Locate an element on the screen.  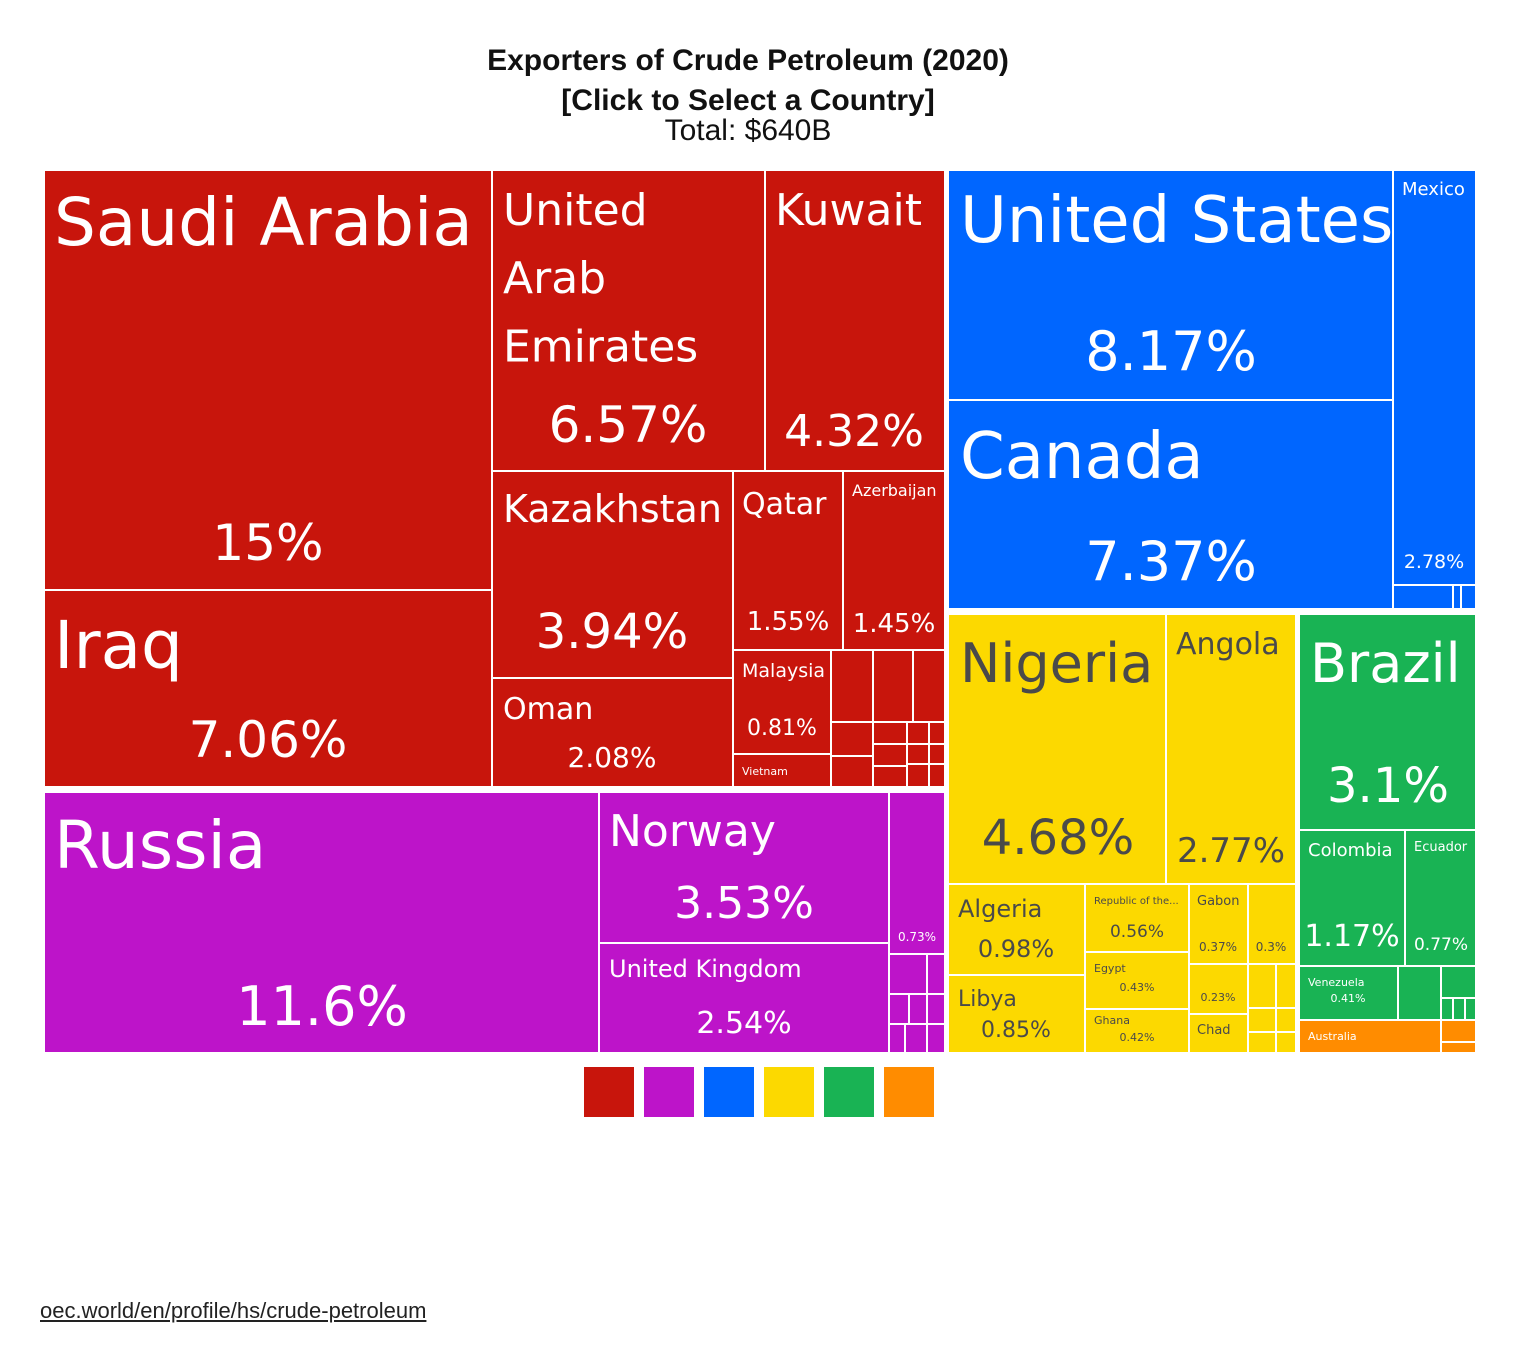
tile-venezuela: Venezuela 0.41% is located at coordinates (1348, 993).